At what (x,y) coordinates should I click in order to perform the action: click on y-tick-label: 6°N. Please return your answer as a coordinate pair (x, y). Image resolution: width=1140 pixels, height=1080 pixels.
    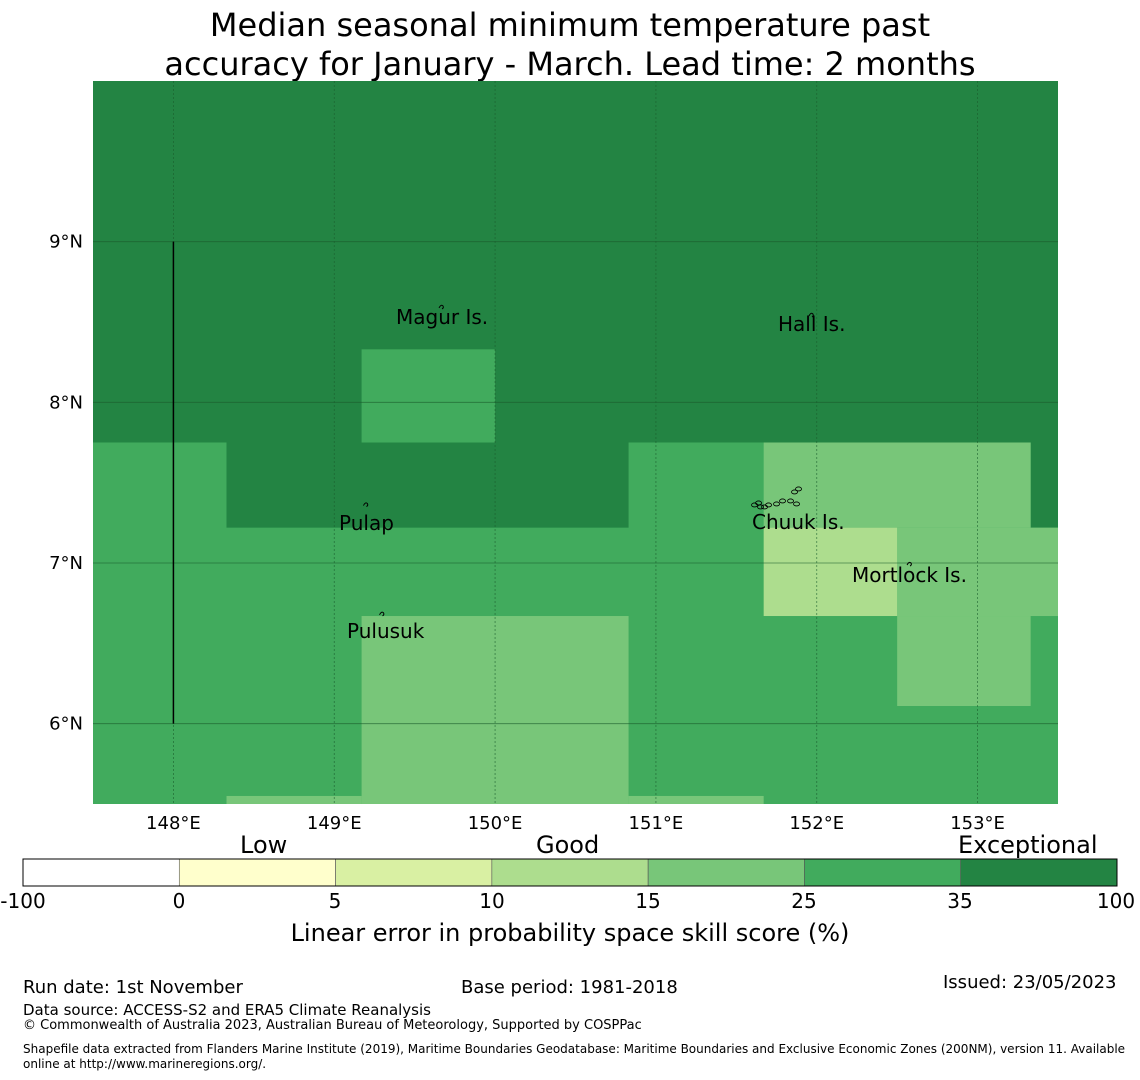
    Looking at the image, I should click on (66, 724).